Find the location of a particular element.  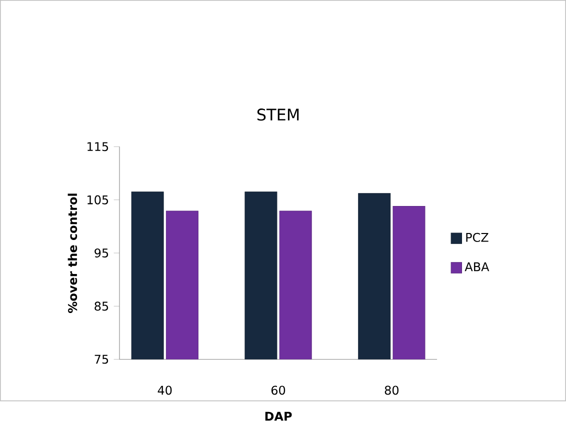

y-tick-label: 75 is located at coordinates (101, 359).